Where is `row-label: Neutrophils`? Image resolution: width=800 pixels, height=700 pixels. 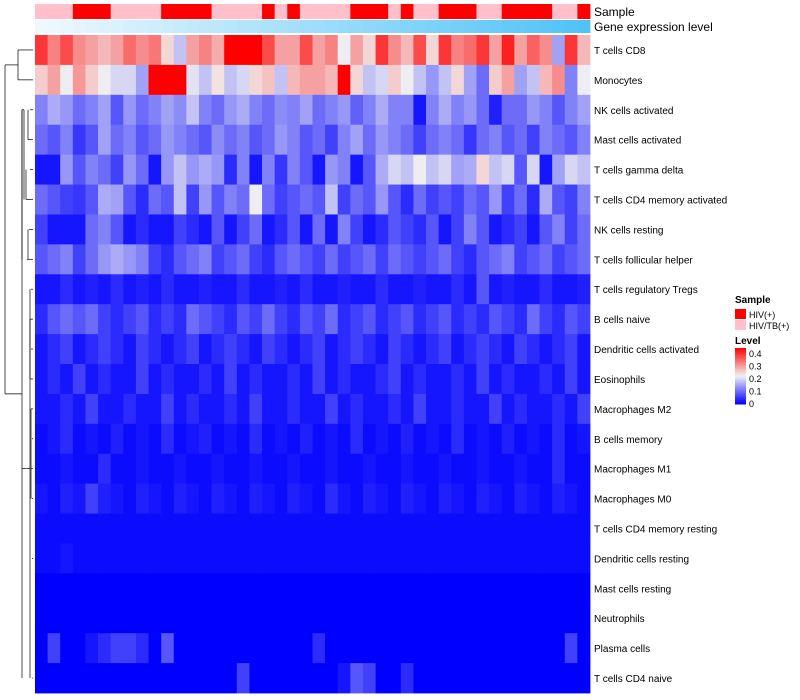
row-label: Neutrophils is located at coordinates (619, 619).